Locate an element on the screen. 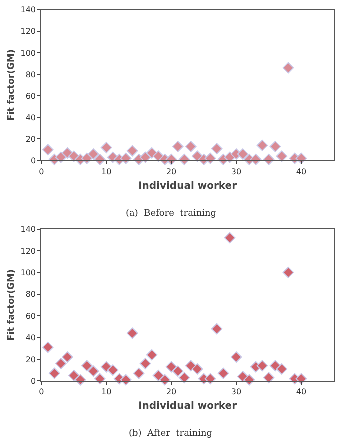  text: (b) After training is located at coordinates (171, 434).